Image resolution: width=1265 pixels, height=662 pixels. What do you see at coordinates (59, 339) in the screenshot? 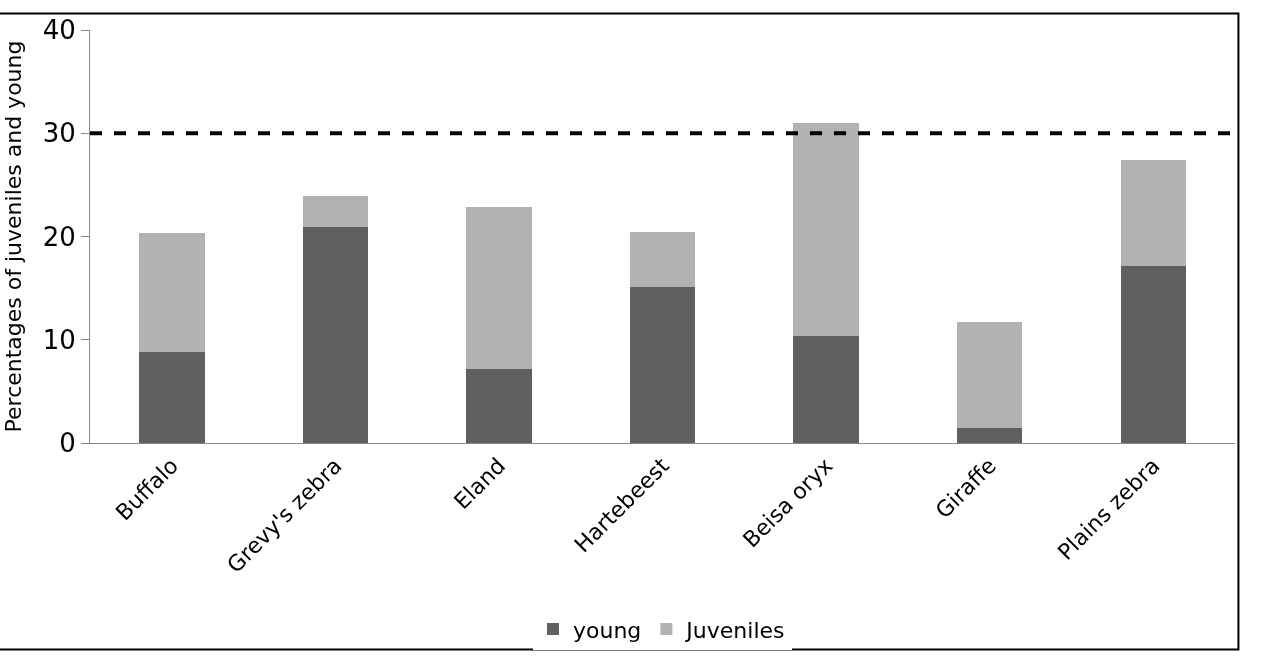
I see `y-tick-label: 10` at bounding box center [59, 339].